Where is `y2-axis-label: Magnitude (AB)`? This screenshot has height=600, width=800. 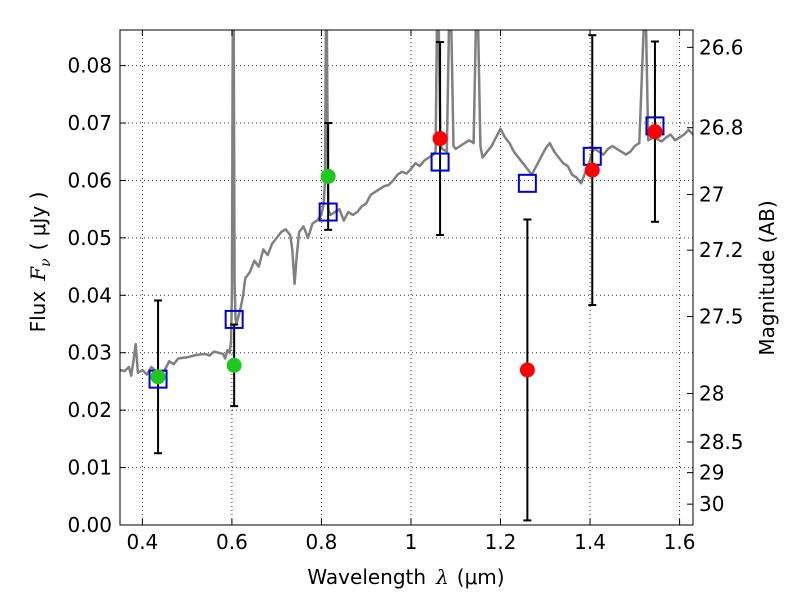 y2-axis-label: Magnitude (AB) is located at coordinates (767, 277).